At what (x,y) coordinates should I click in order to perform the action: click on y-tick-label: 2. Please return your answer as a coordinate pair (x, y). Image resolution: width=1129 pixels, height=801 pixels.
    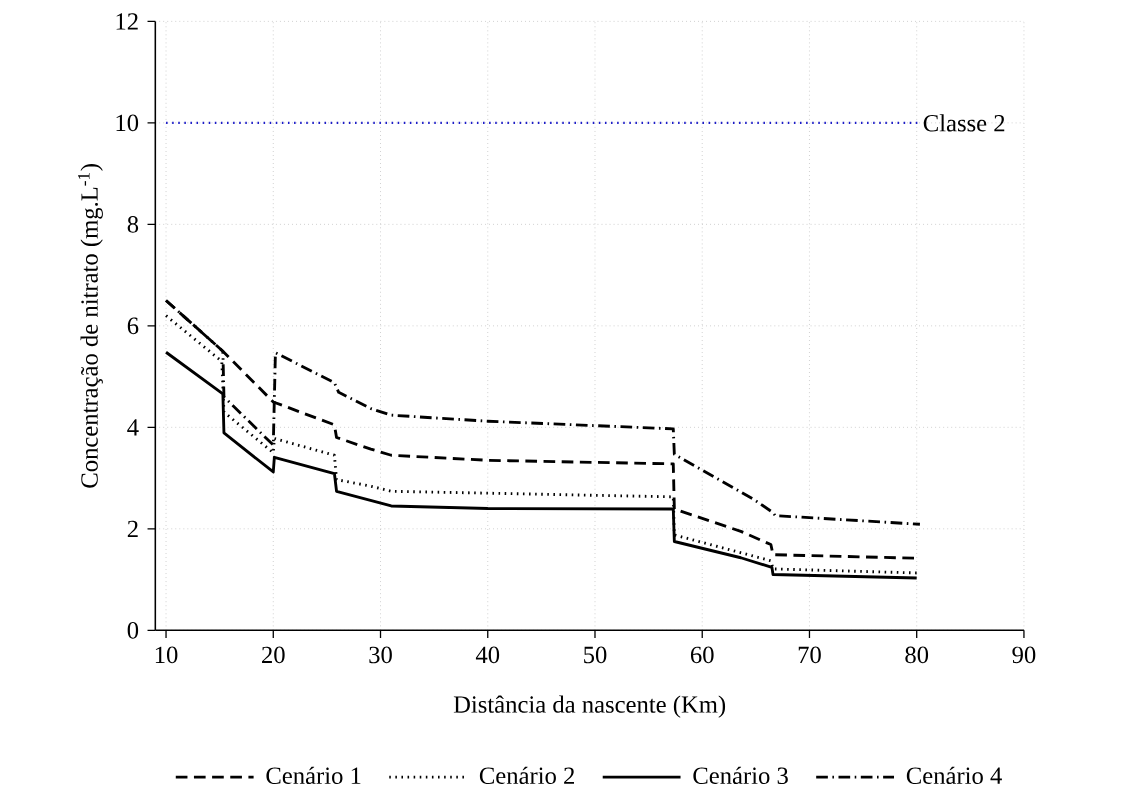
    Looking at the image, I should click on (132, 529).